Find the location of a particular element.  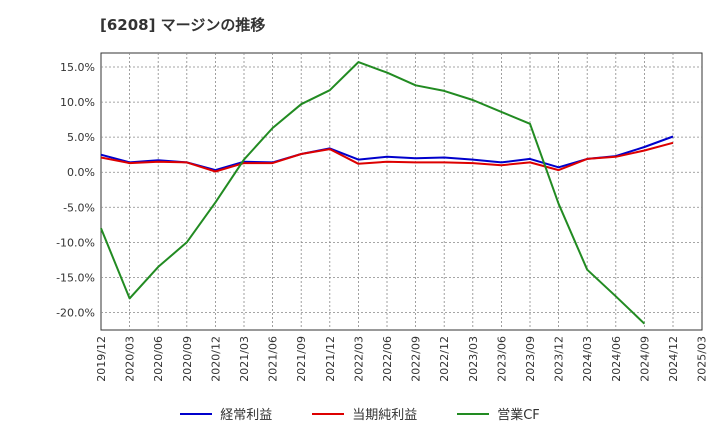

x-tick-label: 2024/09 is located at coordinates (644, 359).